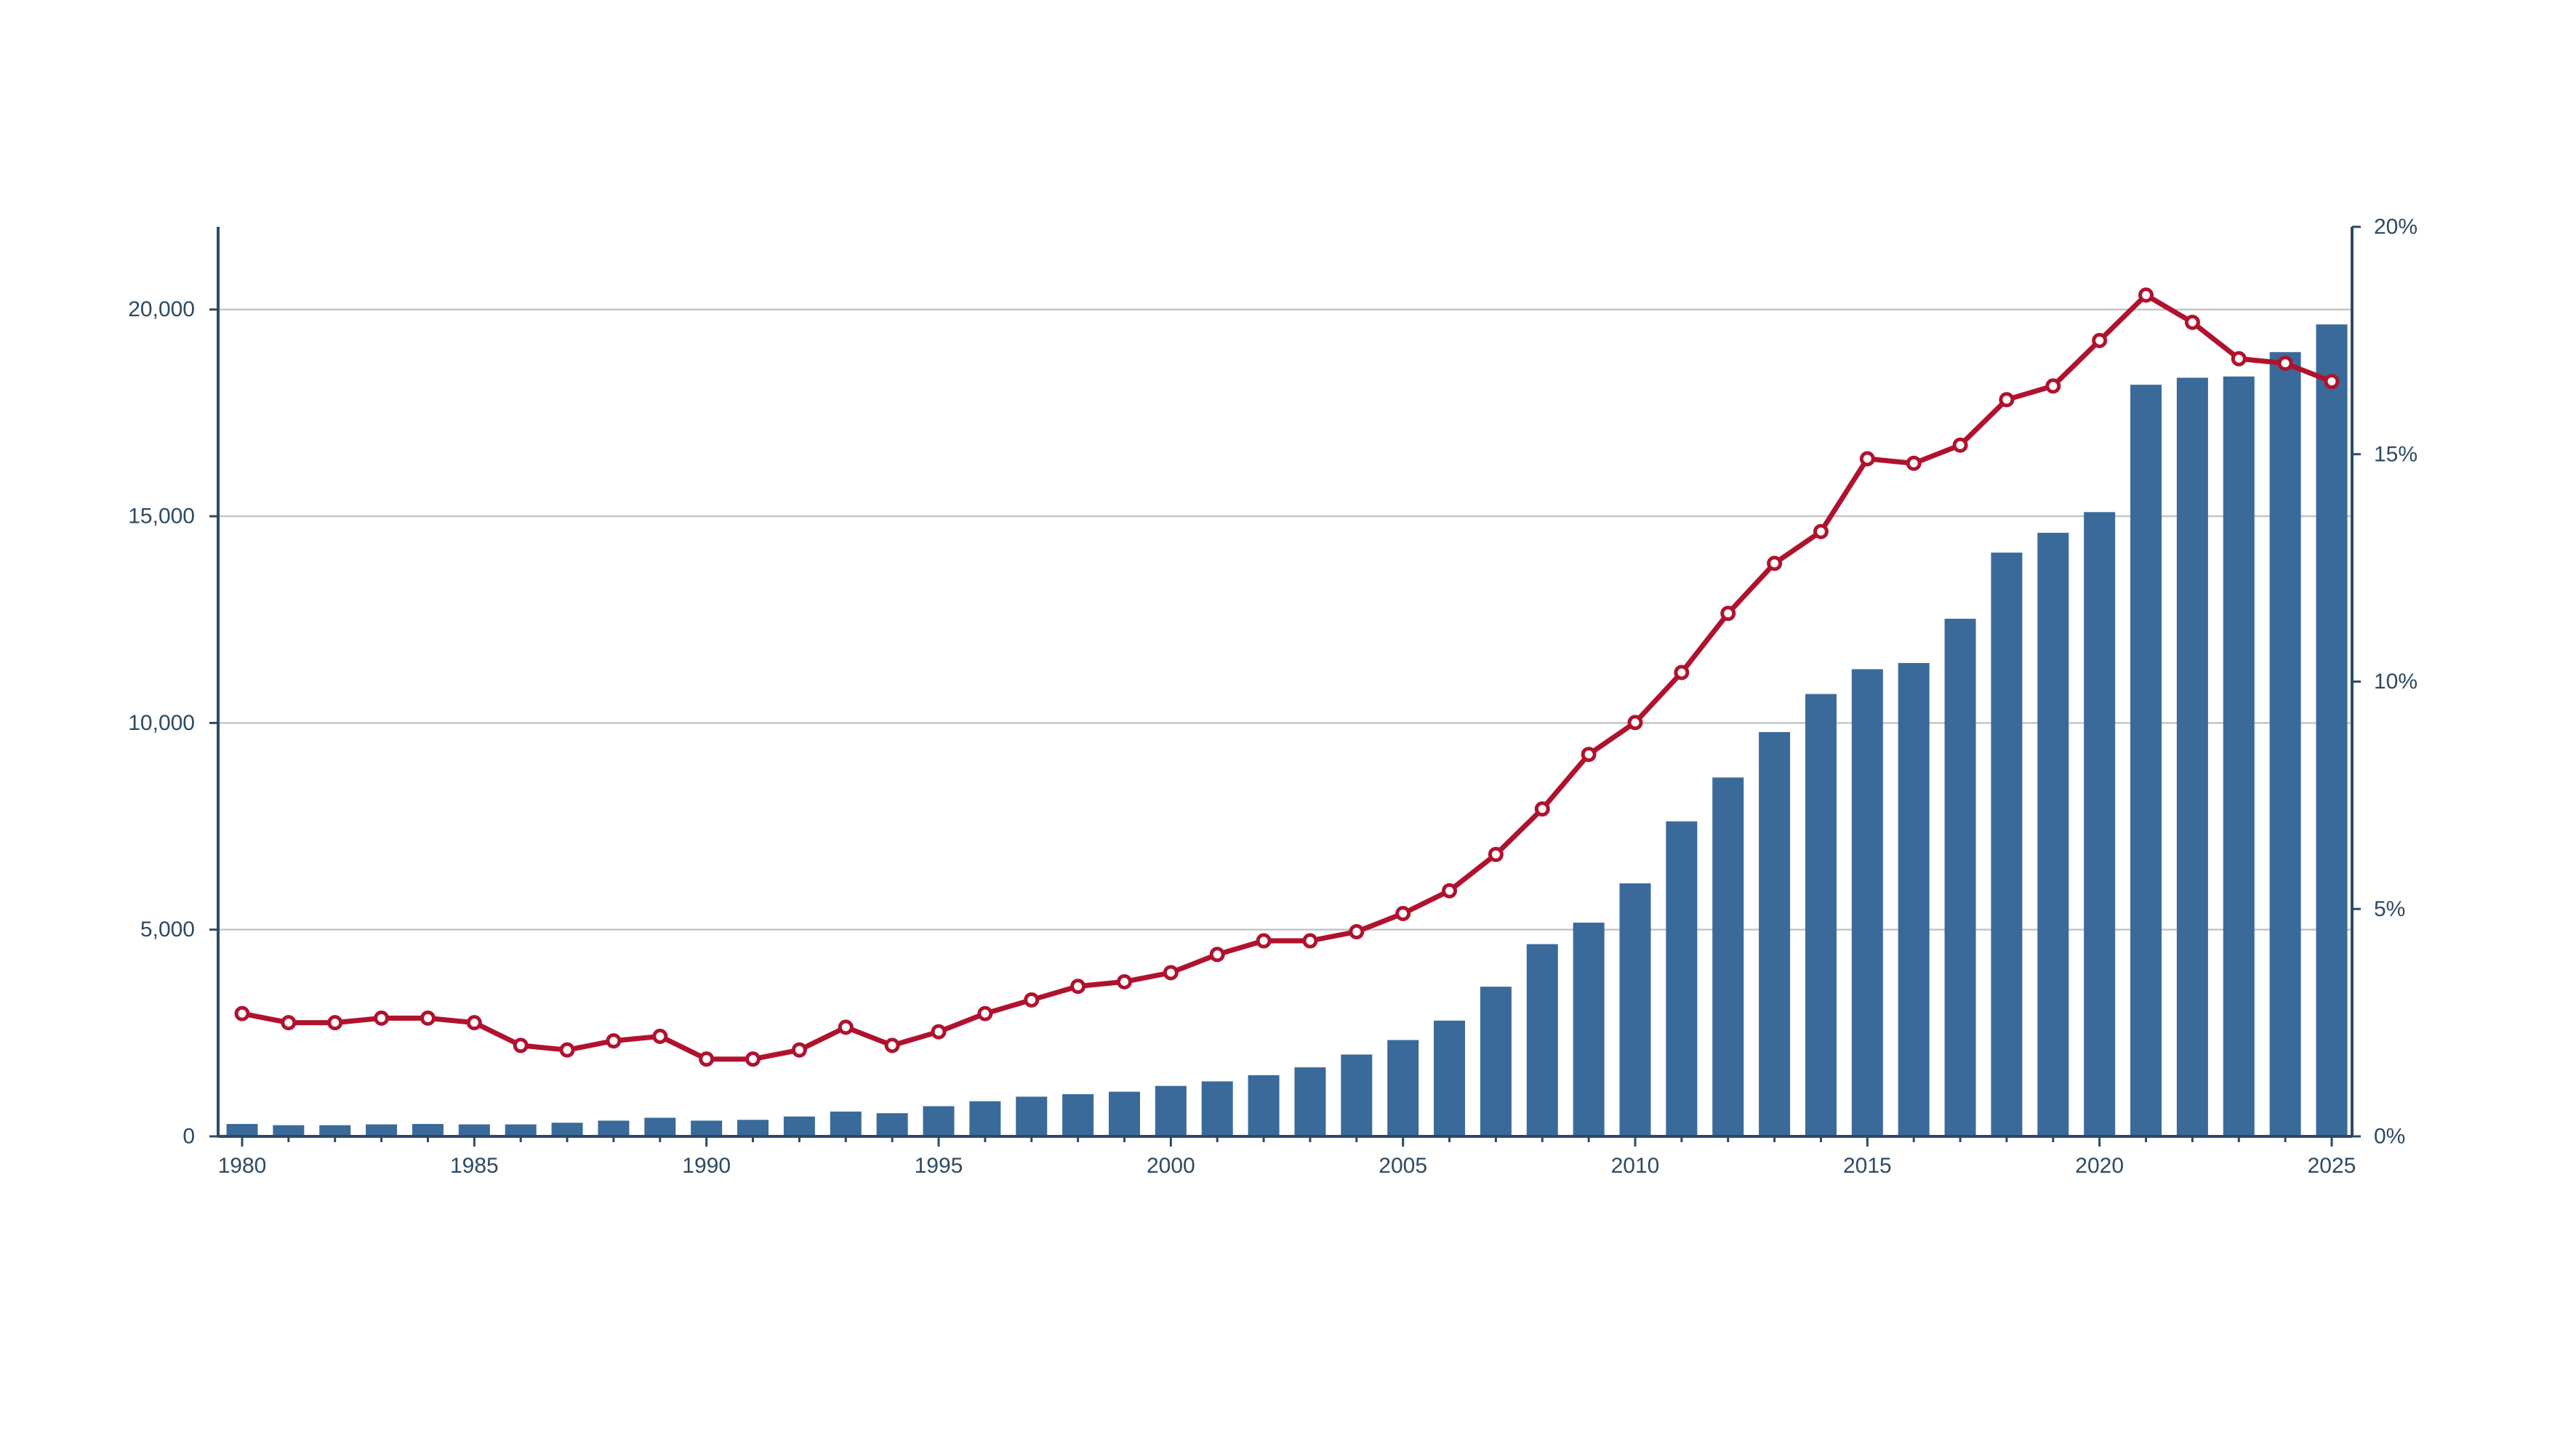 This screenshot has width=2576, height=1449. I want to click on bar-1984, so click(428, 1129).